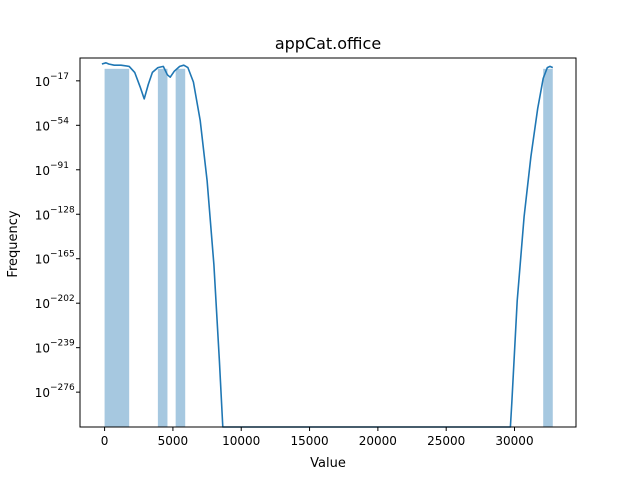  I want to click on y-tick-exponent-6: −239, so click(62, 344).